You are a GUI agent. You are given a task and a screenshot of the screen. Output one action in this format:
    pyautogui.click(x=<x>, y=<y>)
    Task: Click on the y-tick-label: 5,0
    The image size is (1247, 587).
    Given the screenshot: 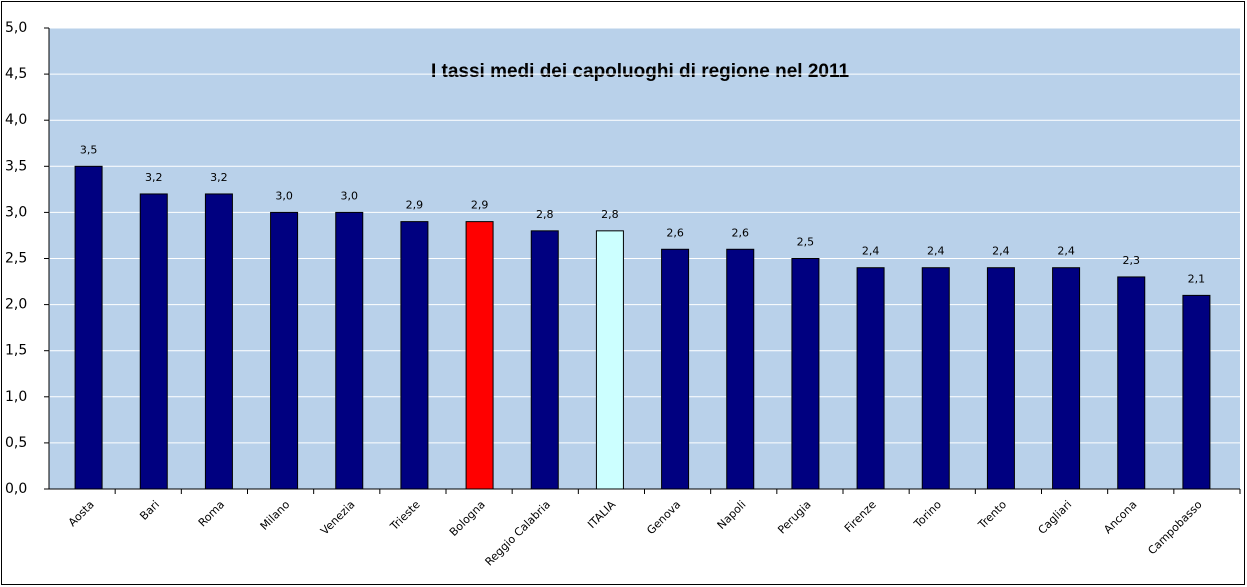 What is the action you would take?
    pyautogui.click(x=16, y=28)
    